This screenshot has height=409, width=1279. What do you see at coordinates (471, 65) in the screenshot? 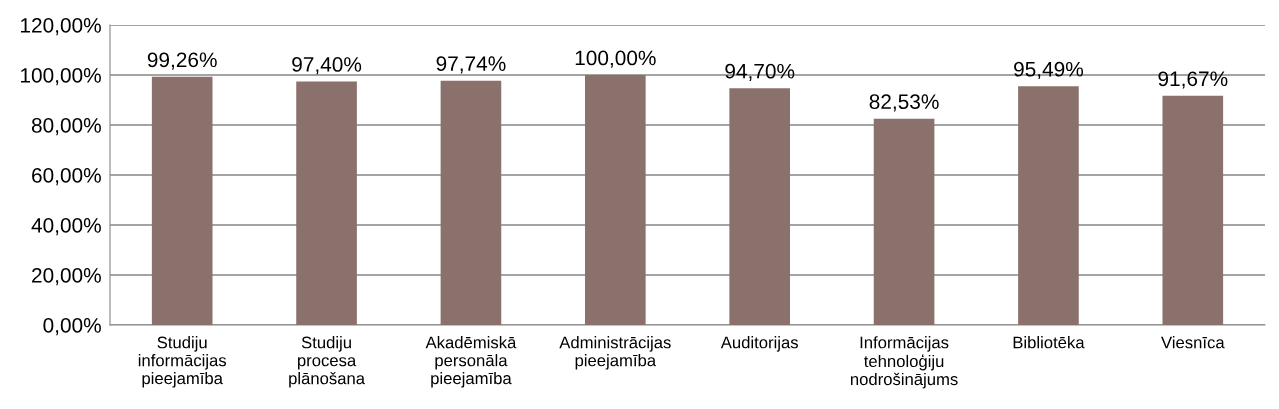
I see `data-label: 97,74%` at bounding box center [471, 65].